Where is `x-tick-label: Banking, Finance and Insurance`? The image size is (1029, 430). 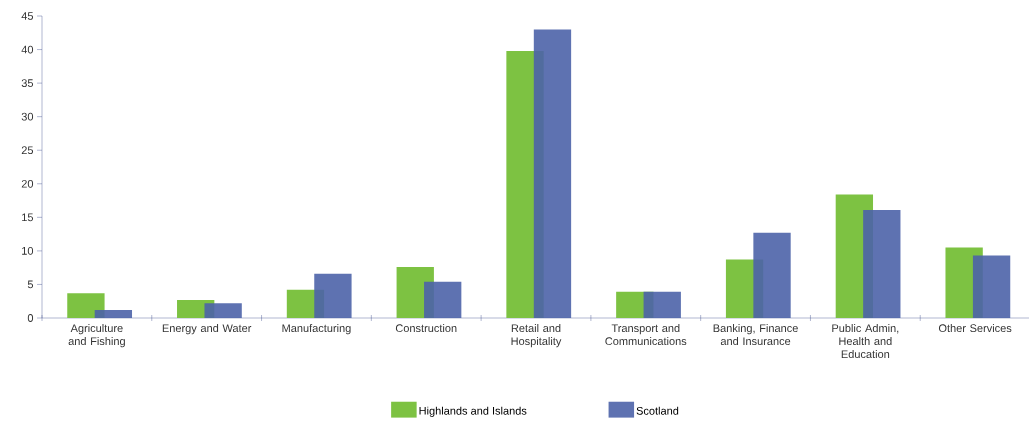
x-tick-label: Banking, Finance and Insurance is located at coordinates (755, 335).